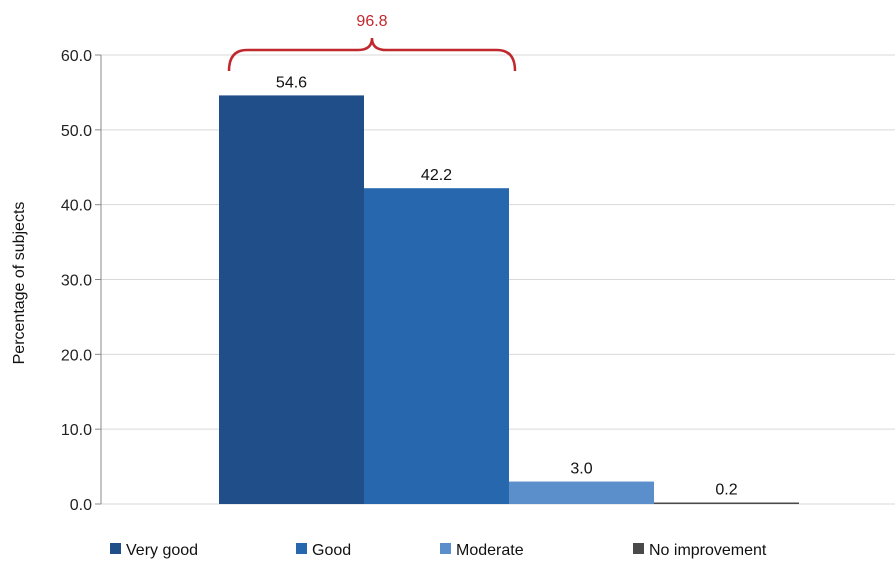 The height and width of the screenshot is (569, 895). What do you see at coordinates (76, 355) in the screenshot?
I see `y-tick-label: 20.0` at bounding box center [76, 355].